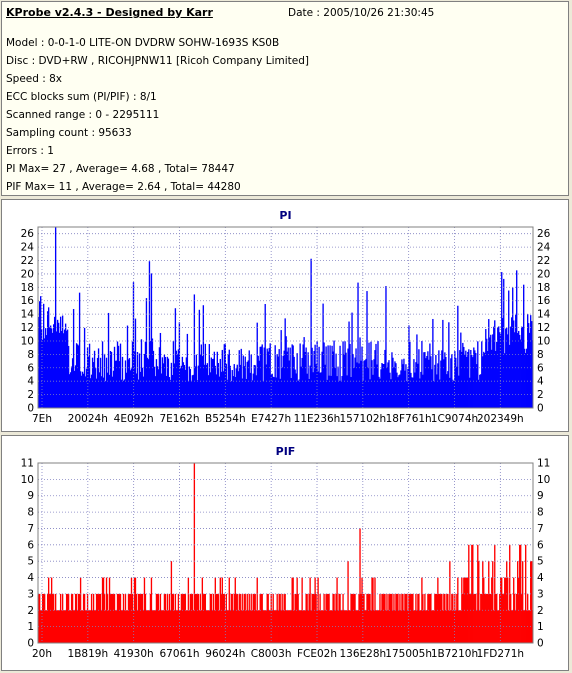  What do you see at coordinates (179, 419) in the screenshot?
I see `x-tick-label: 7E162h` at bounding box center [179, 419].